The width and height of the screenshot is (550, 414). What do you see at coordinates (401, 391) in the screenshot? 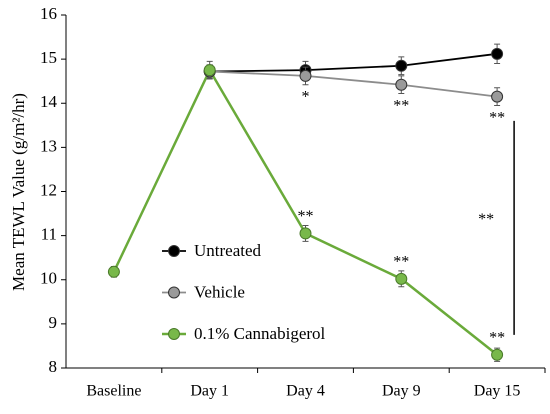
I see `x-tick-label: Day 9` at bounding box center [401, 391].